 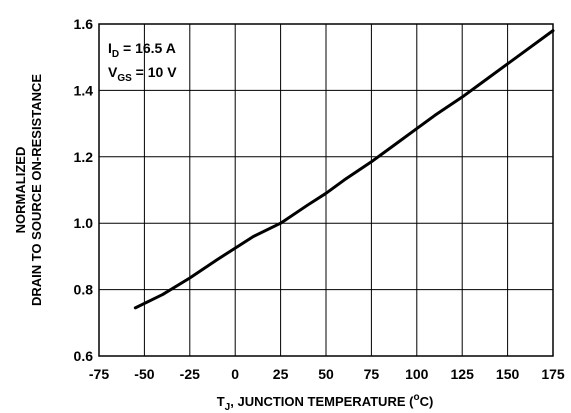 I want to click on annotation-drain-current: ID = 16.5 A, so click(x=142, y=50).